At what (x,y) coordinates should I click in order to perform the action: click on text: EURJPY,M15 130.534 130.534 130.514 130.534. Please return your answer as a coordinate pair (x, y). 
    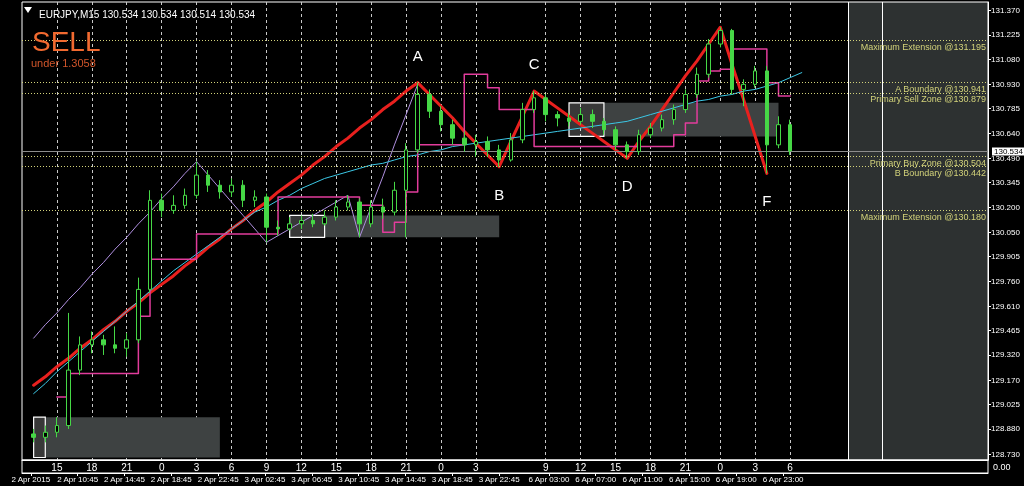
    Looking at the image, I should click on (147, 14).